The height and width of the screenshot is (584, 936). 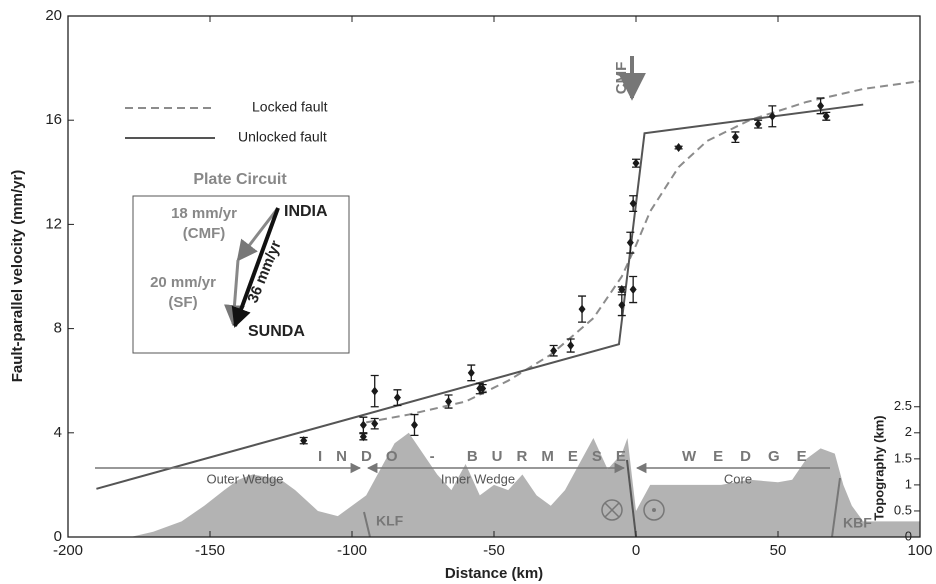 What do you see at coordinates (903, 405) in the screenshot?
I see `y2-tick-label: 2.5` at bounding box center [903, 405].